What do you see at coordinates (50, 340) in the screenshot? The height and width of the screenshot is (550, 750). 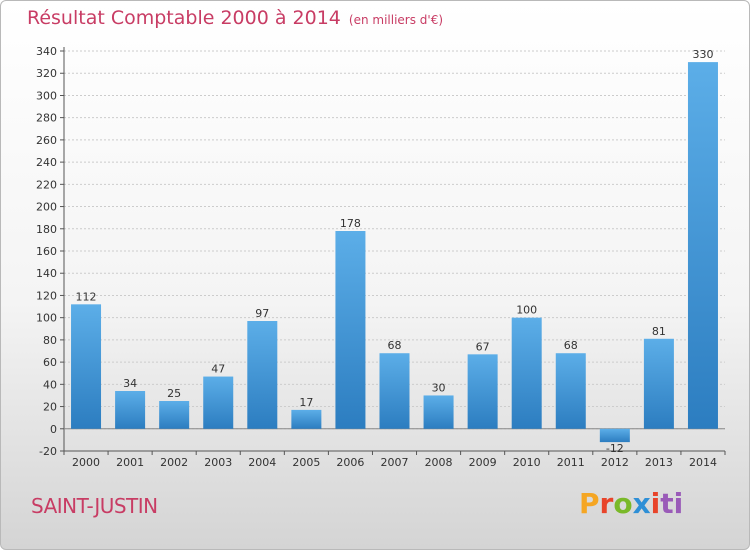 I see `y-tick-label: 80` at bounding box center [50, 340].